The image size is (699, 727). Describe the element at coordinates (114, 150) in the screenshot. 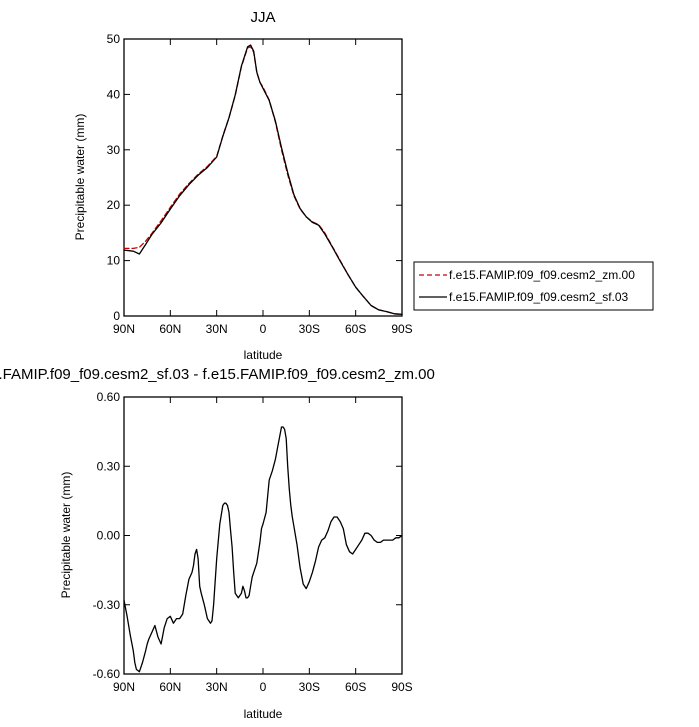

I see `top-ytick-label: 30` at that location.